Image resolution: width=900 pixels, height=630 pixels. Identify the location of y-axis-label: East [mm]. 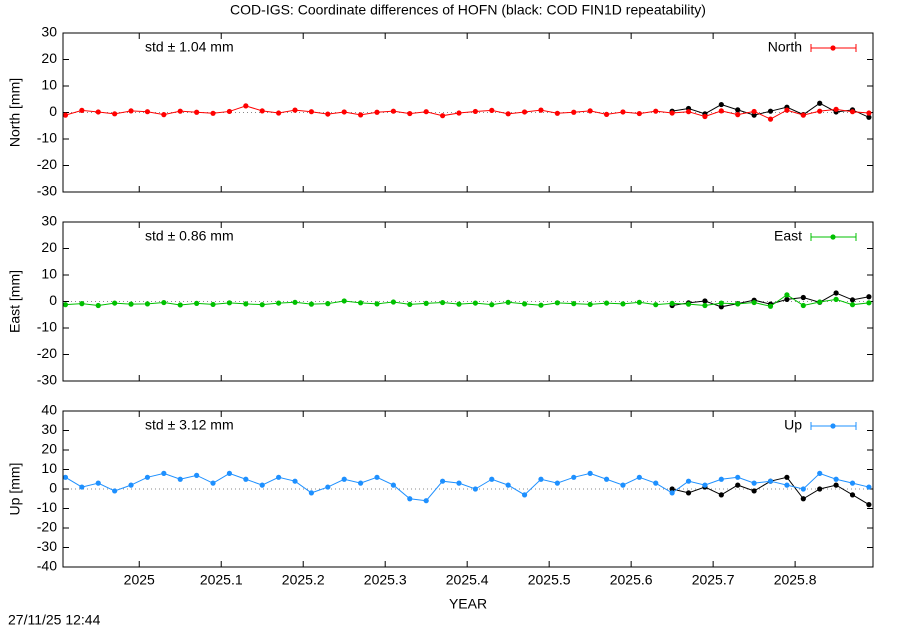
(15, 301).